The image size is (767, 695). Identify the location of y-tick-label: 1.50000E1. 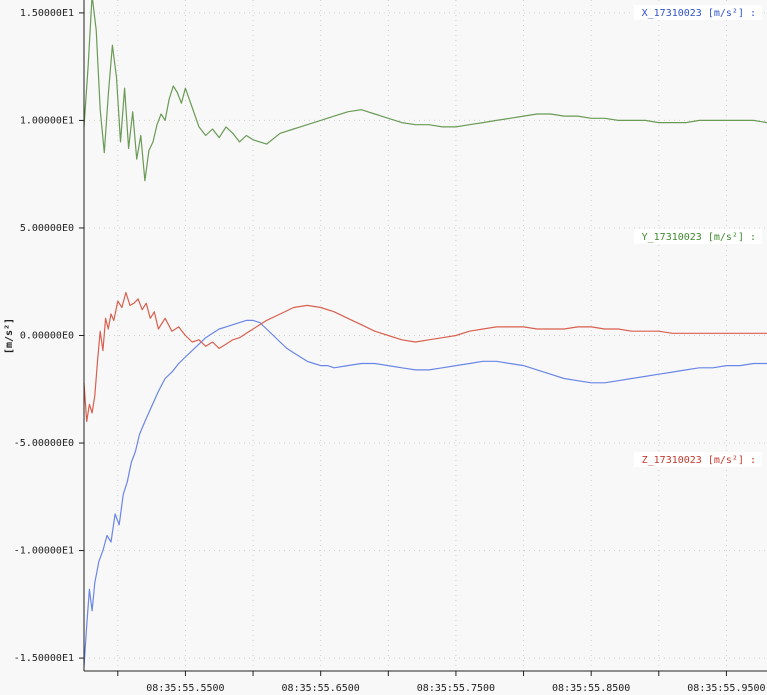
(47, 13).